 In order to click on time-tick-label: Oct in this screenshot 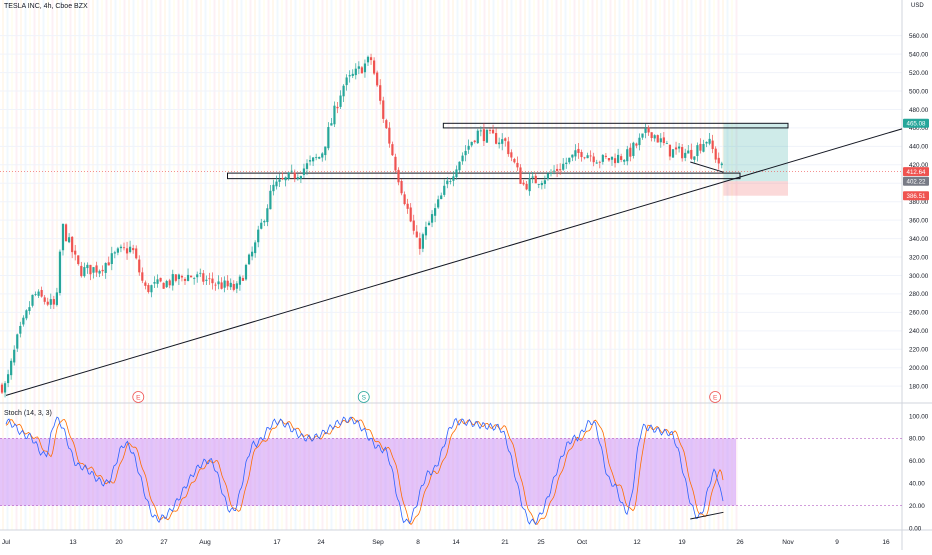, I will do `click(582, 542)`.